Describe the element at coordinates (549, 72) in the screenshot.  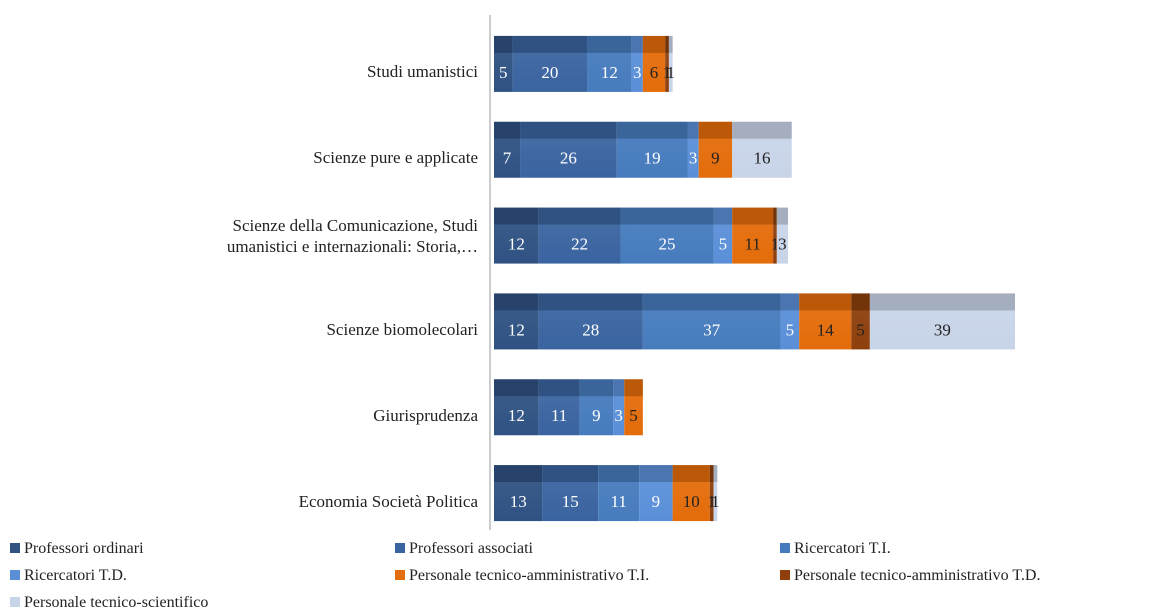
I see `data-label: 20` at that location.